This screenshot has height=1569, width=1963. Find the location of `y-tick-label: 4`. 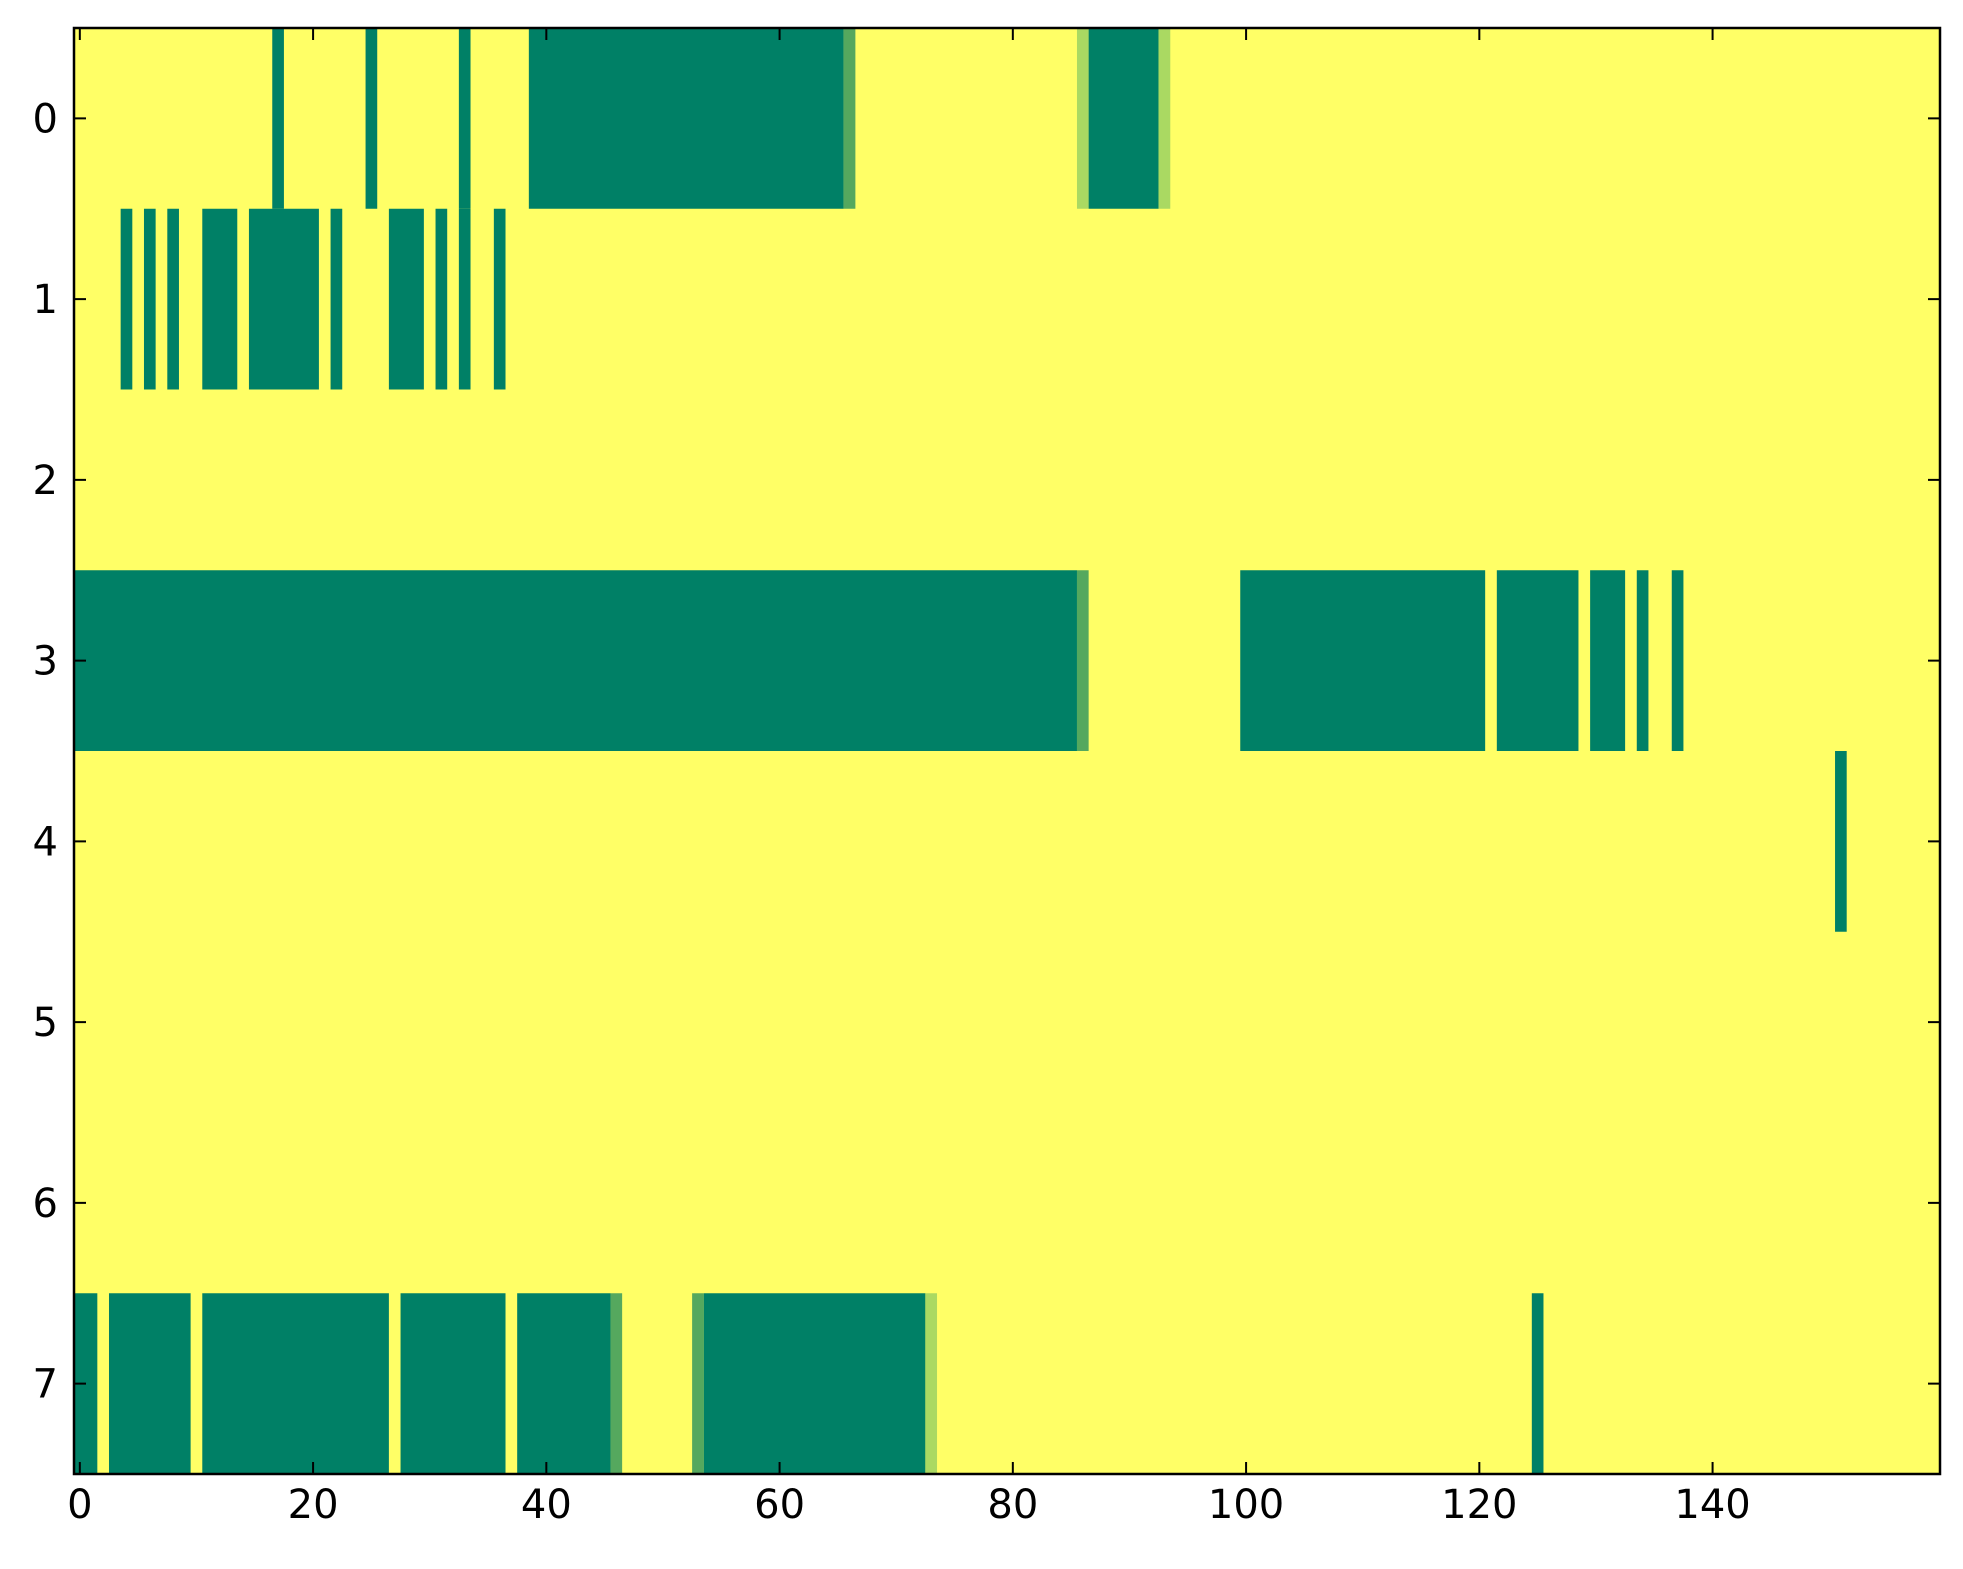

y-tick-label: 4 is located at coordinates (45, 842).